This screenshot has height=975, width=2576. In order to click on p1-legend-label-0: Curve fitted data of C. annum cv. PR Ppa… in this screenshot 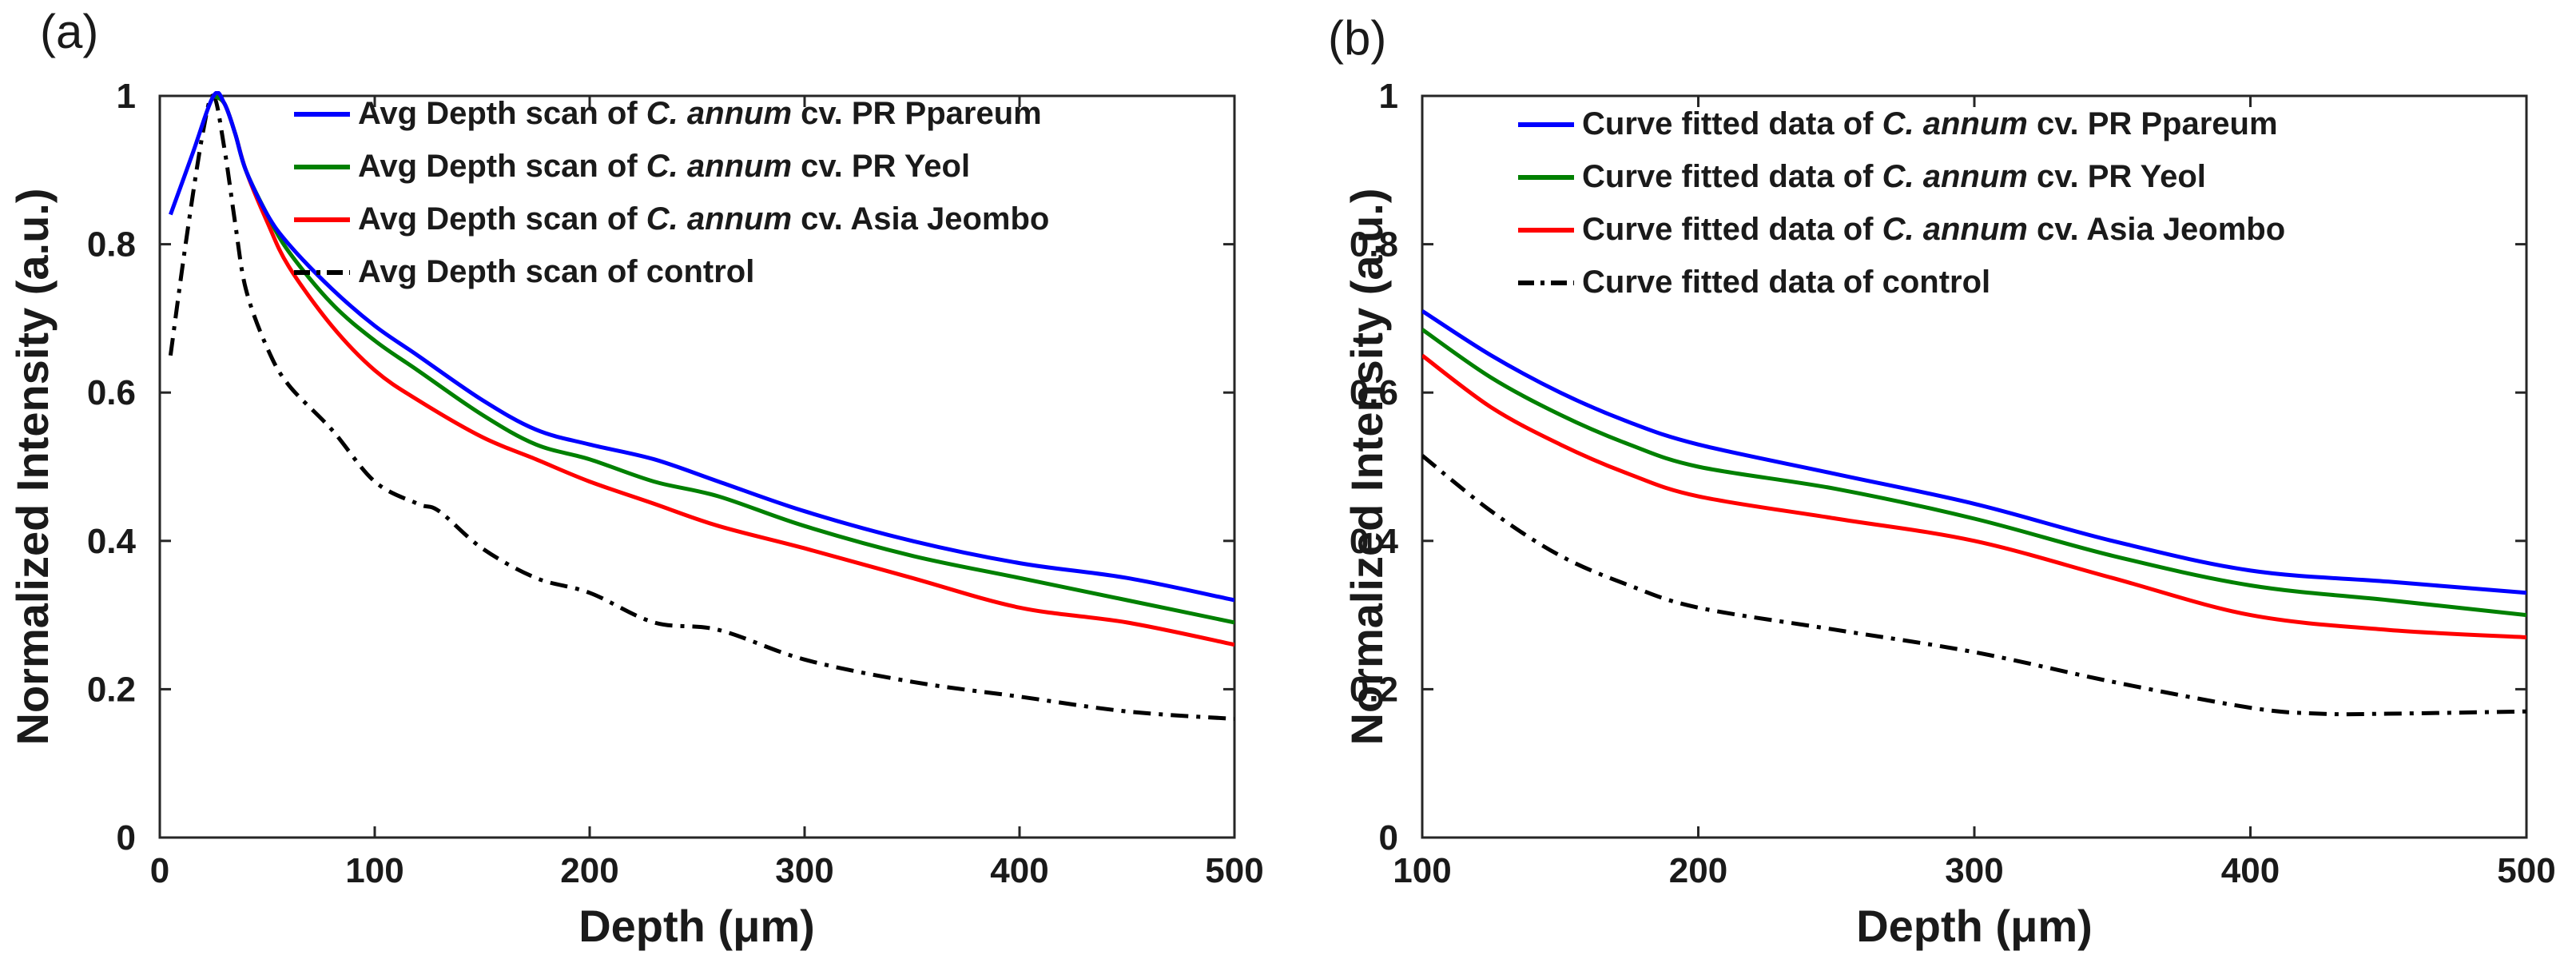, I will do `click(1930, 123)`.